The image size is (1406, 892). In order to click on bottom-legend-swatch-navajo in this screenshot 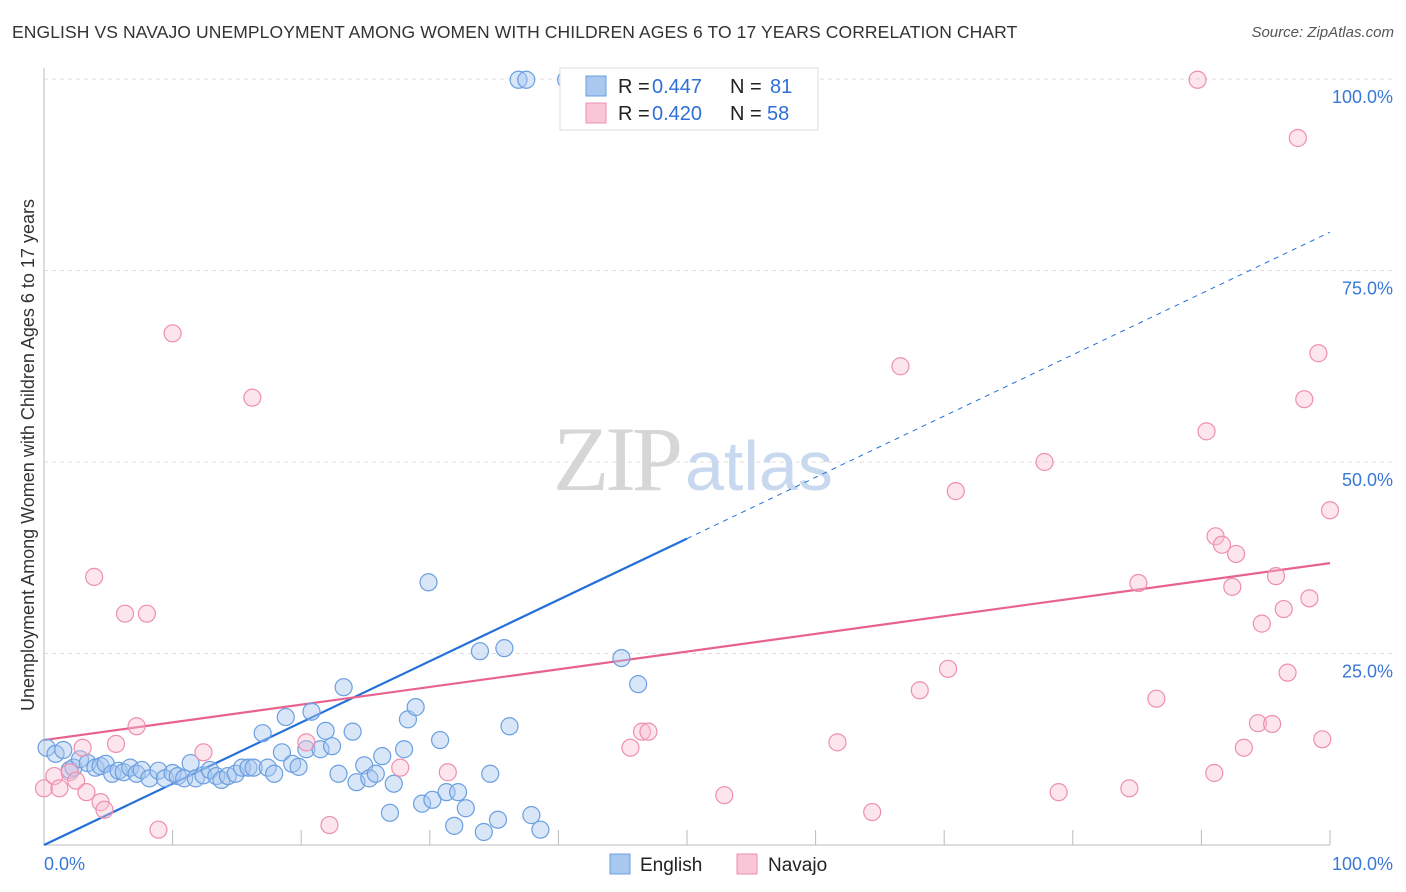, I will do `click(747, 864)`.